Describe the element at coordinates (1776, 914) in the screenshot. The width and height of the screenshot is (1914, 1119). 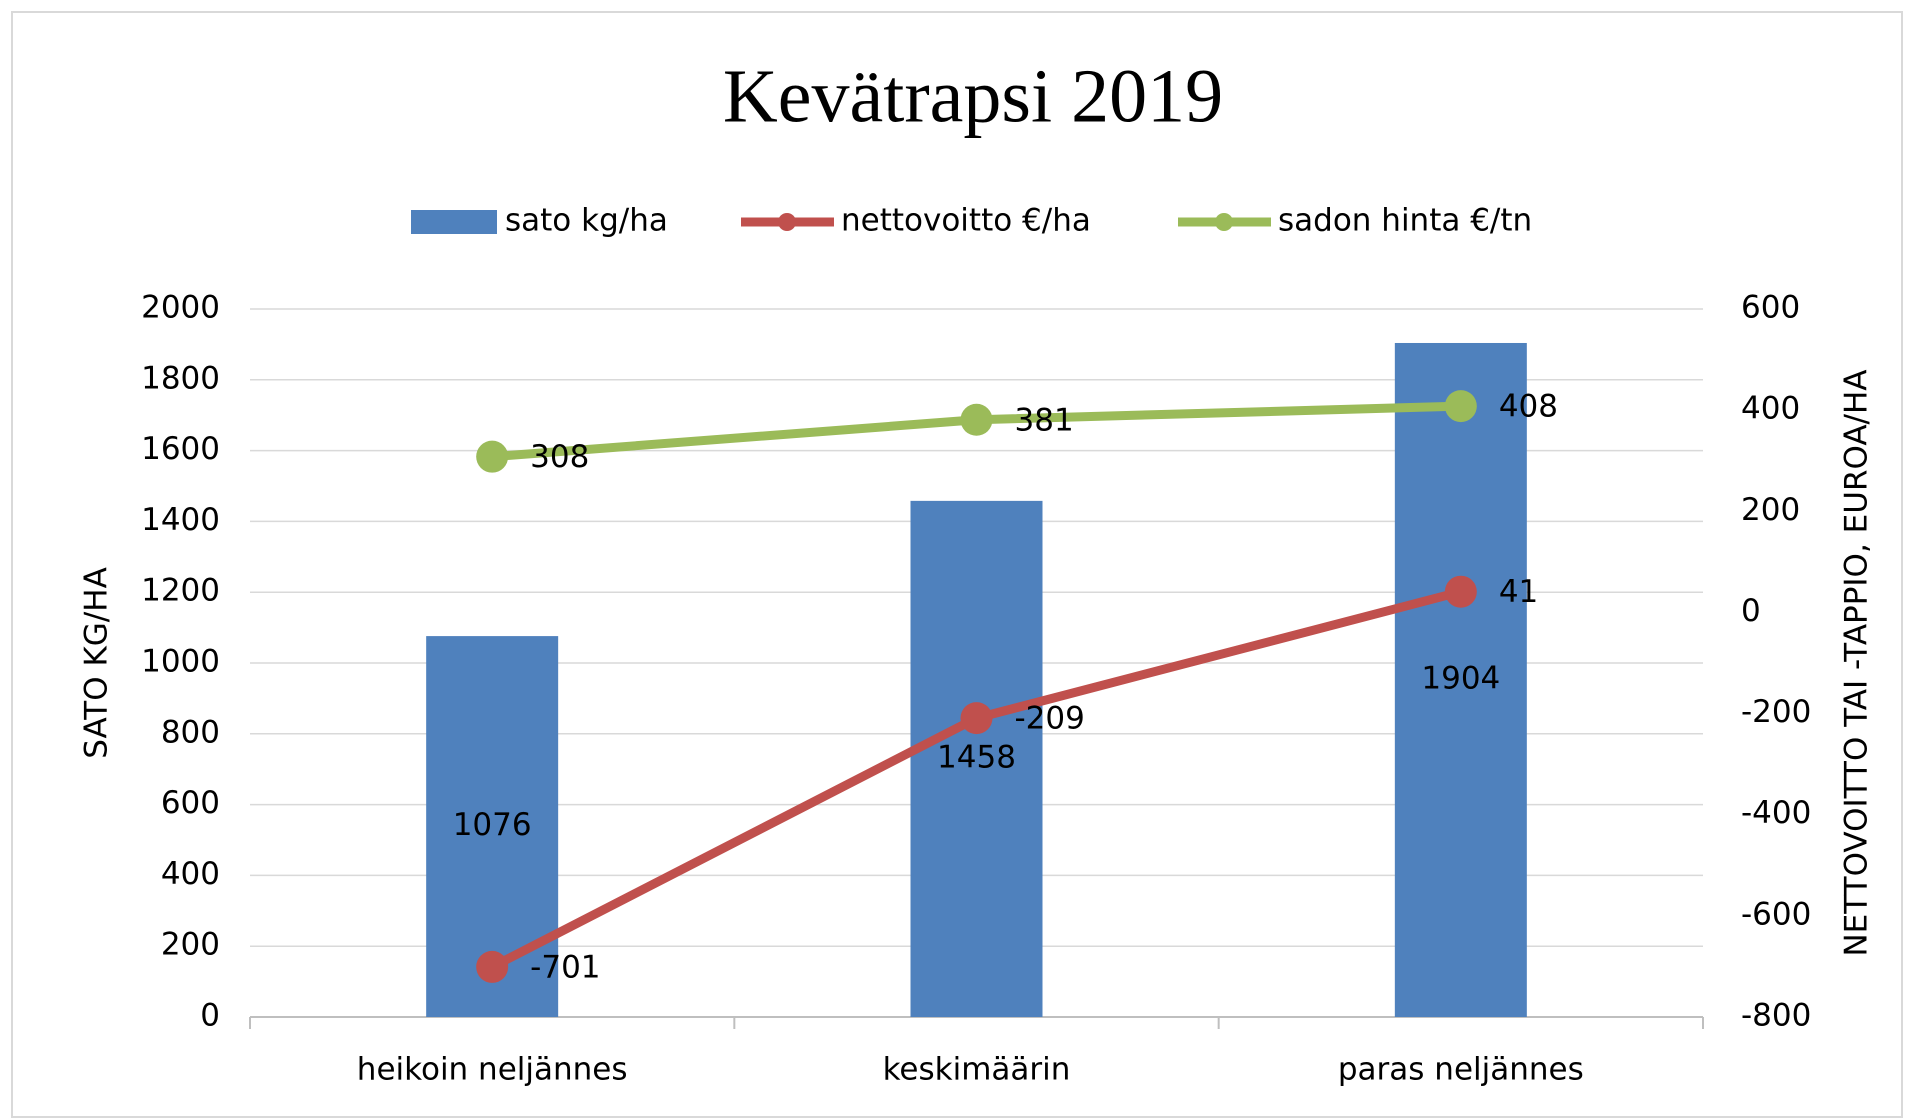
I see `y2-tick-label: -600` at that location.